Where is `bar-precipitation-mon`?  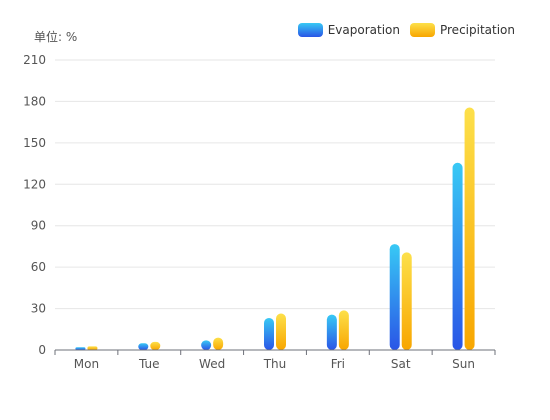 bar-precipitation-mon is located at coordinates (92, 348).